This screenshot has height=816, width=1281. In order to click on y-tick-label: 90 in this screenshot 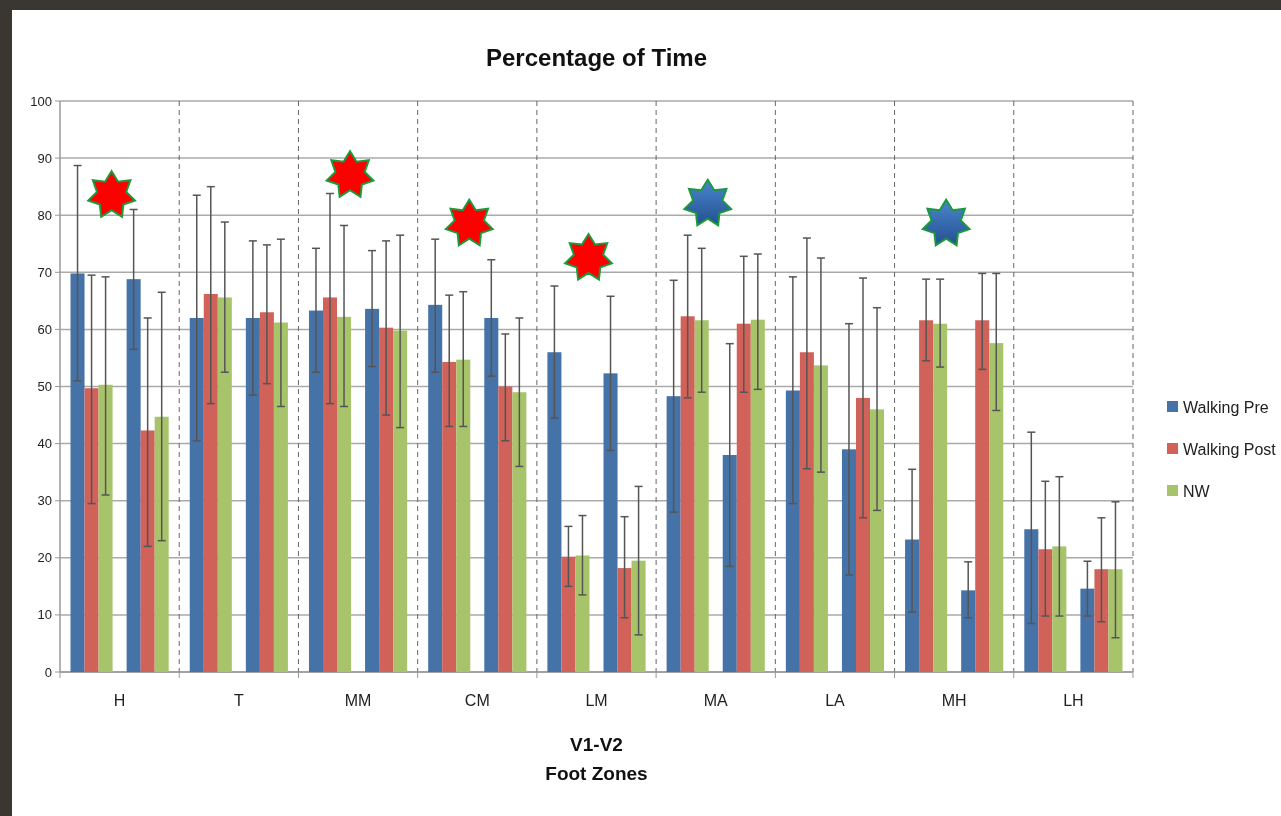, I will do `click(44, 158)`.